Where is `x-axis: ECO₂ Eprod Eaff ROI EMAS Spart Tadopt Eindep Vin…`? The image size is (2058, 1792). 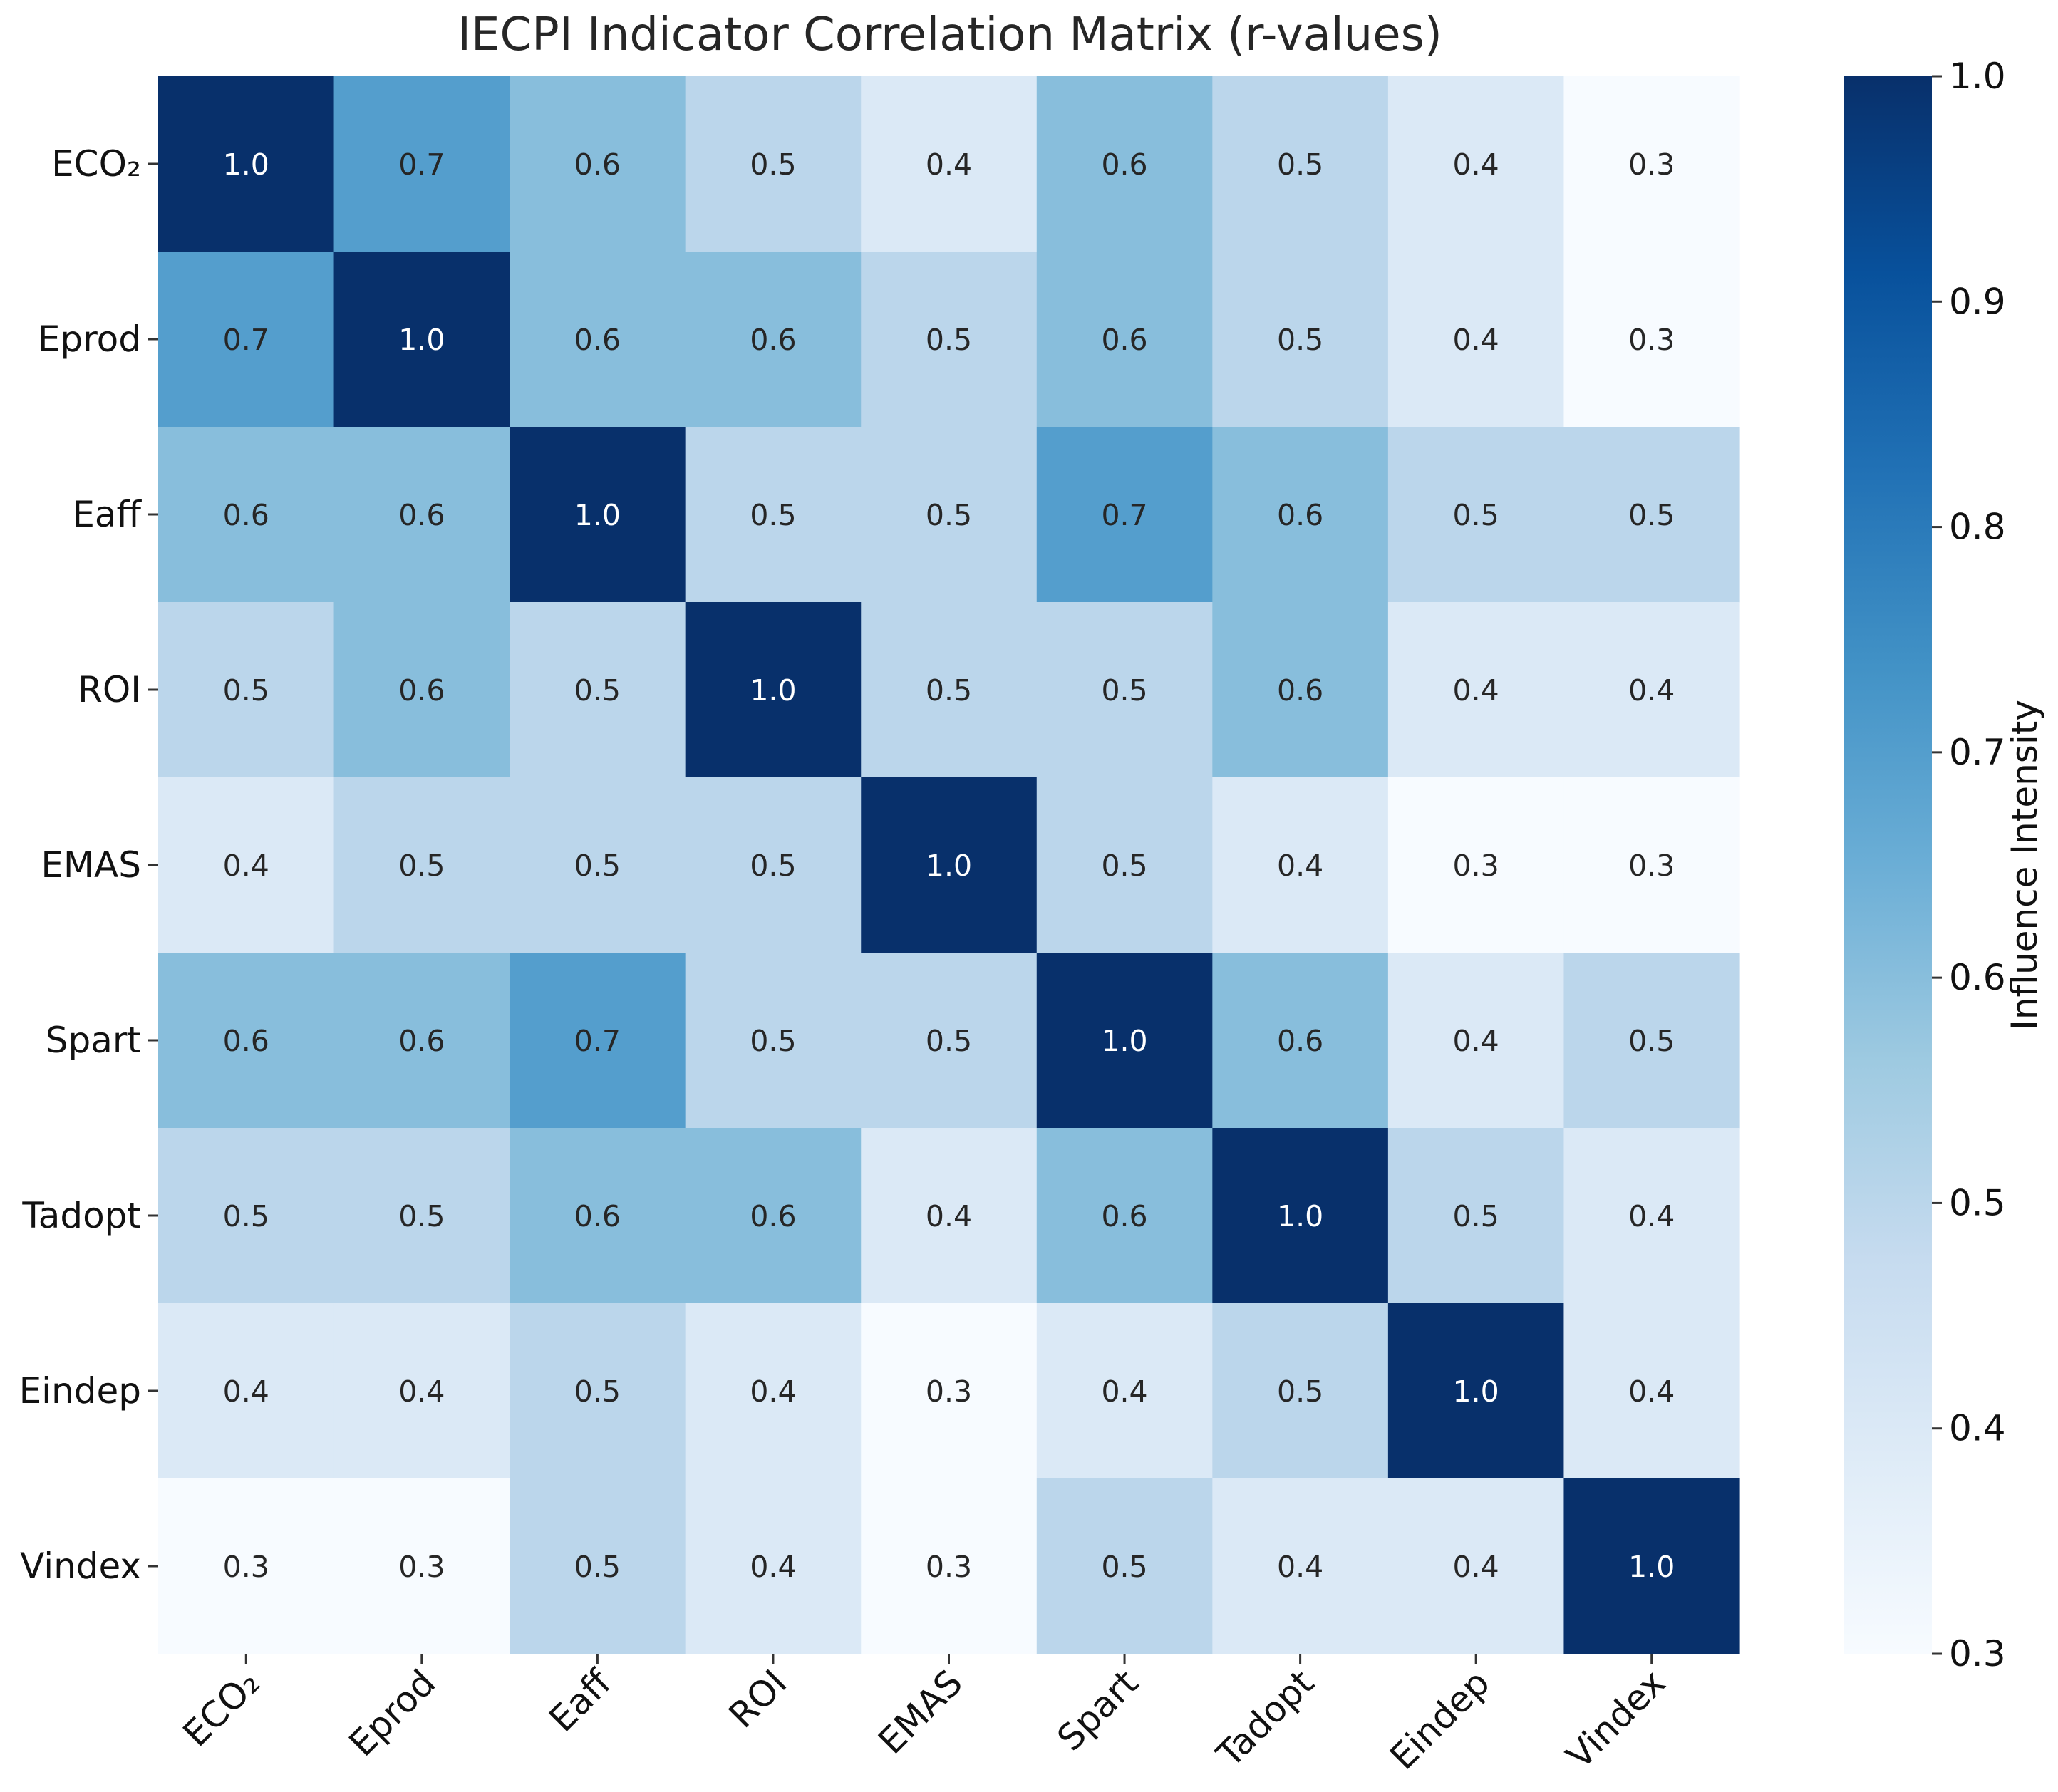
x-axis: ECO₂ Eprod Eaff ROI EMAS Spart Tadopt Eindep Vin… is located at coordinates (924, 1716).